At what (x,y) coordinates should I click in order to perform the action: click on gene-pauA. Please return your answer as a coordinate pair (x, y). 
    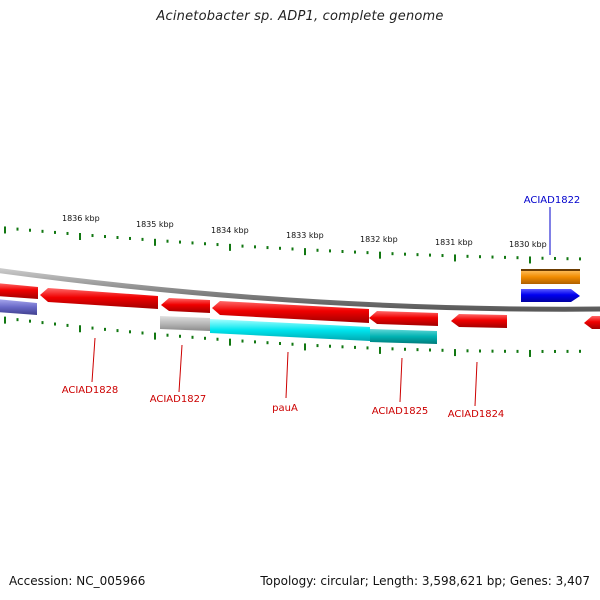
    Looking at the image, I should click on (290, 312).